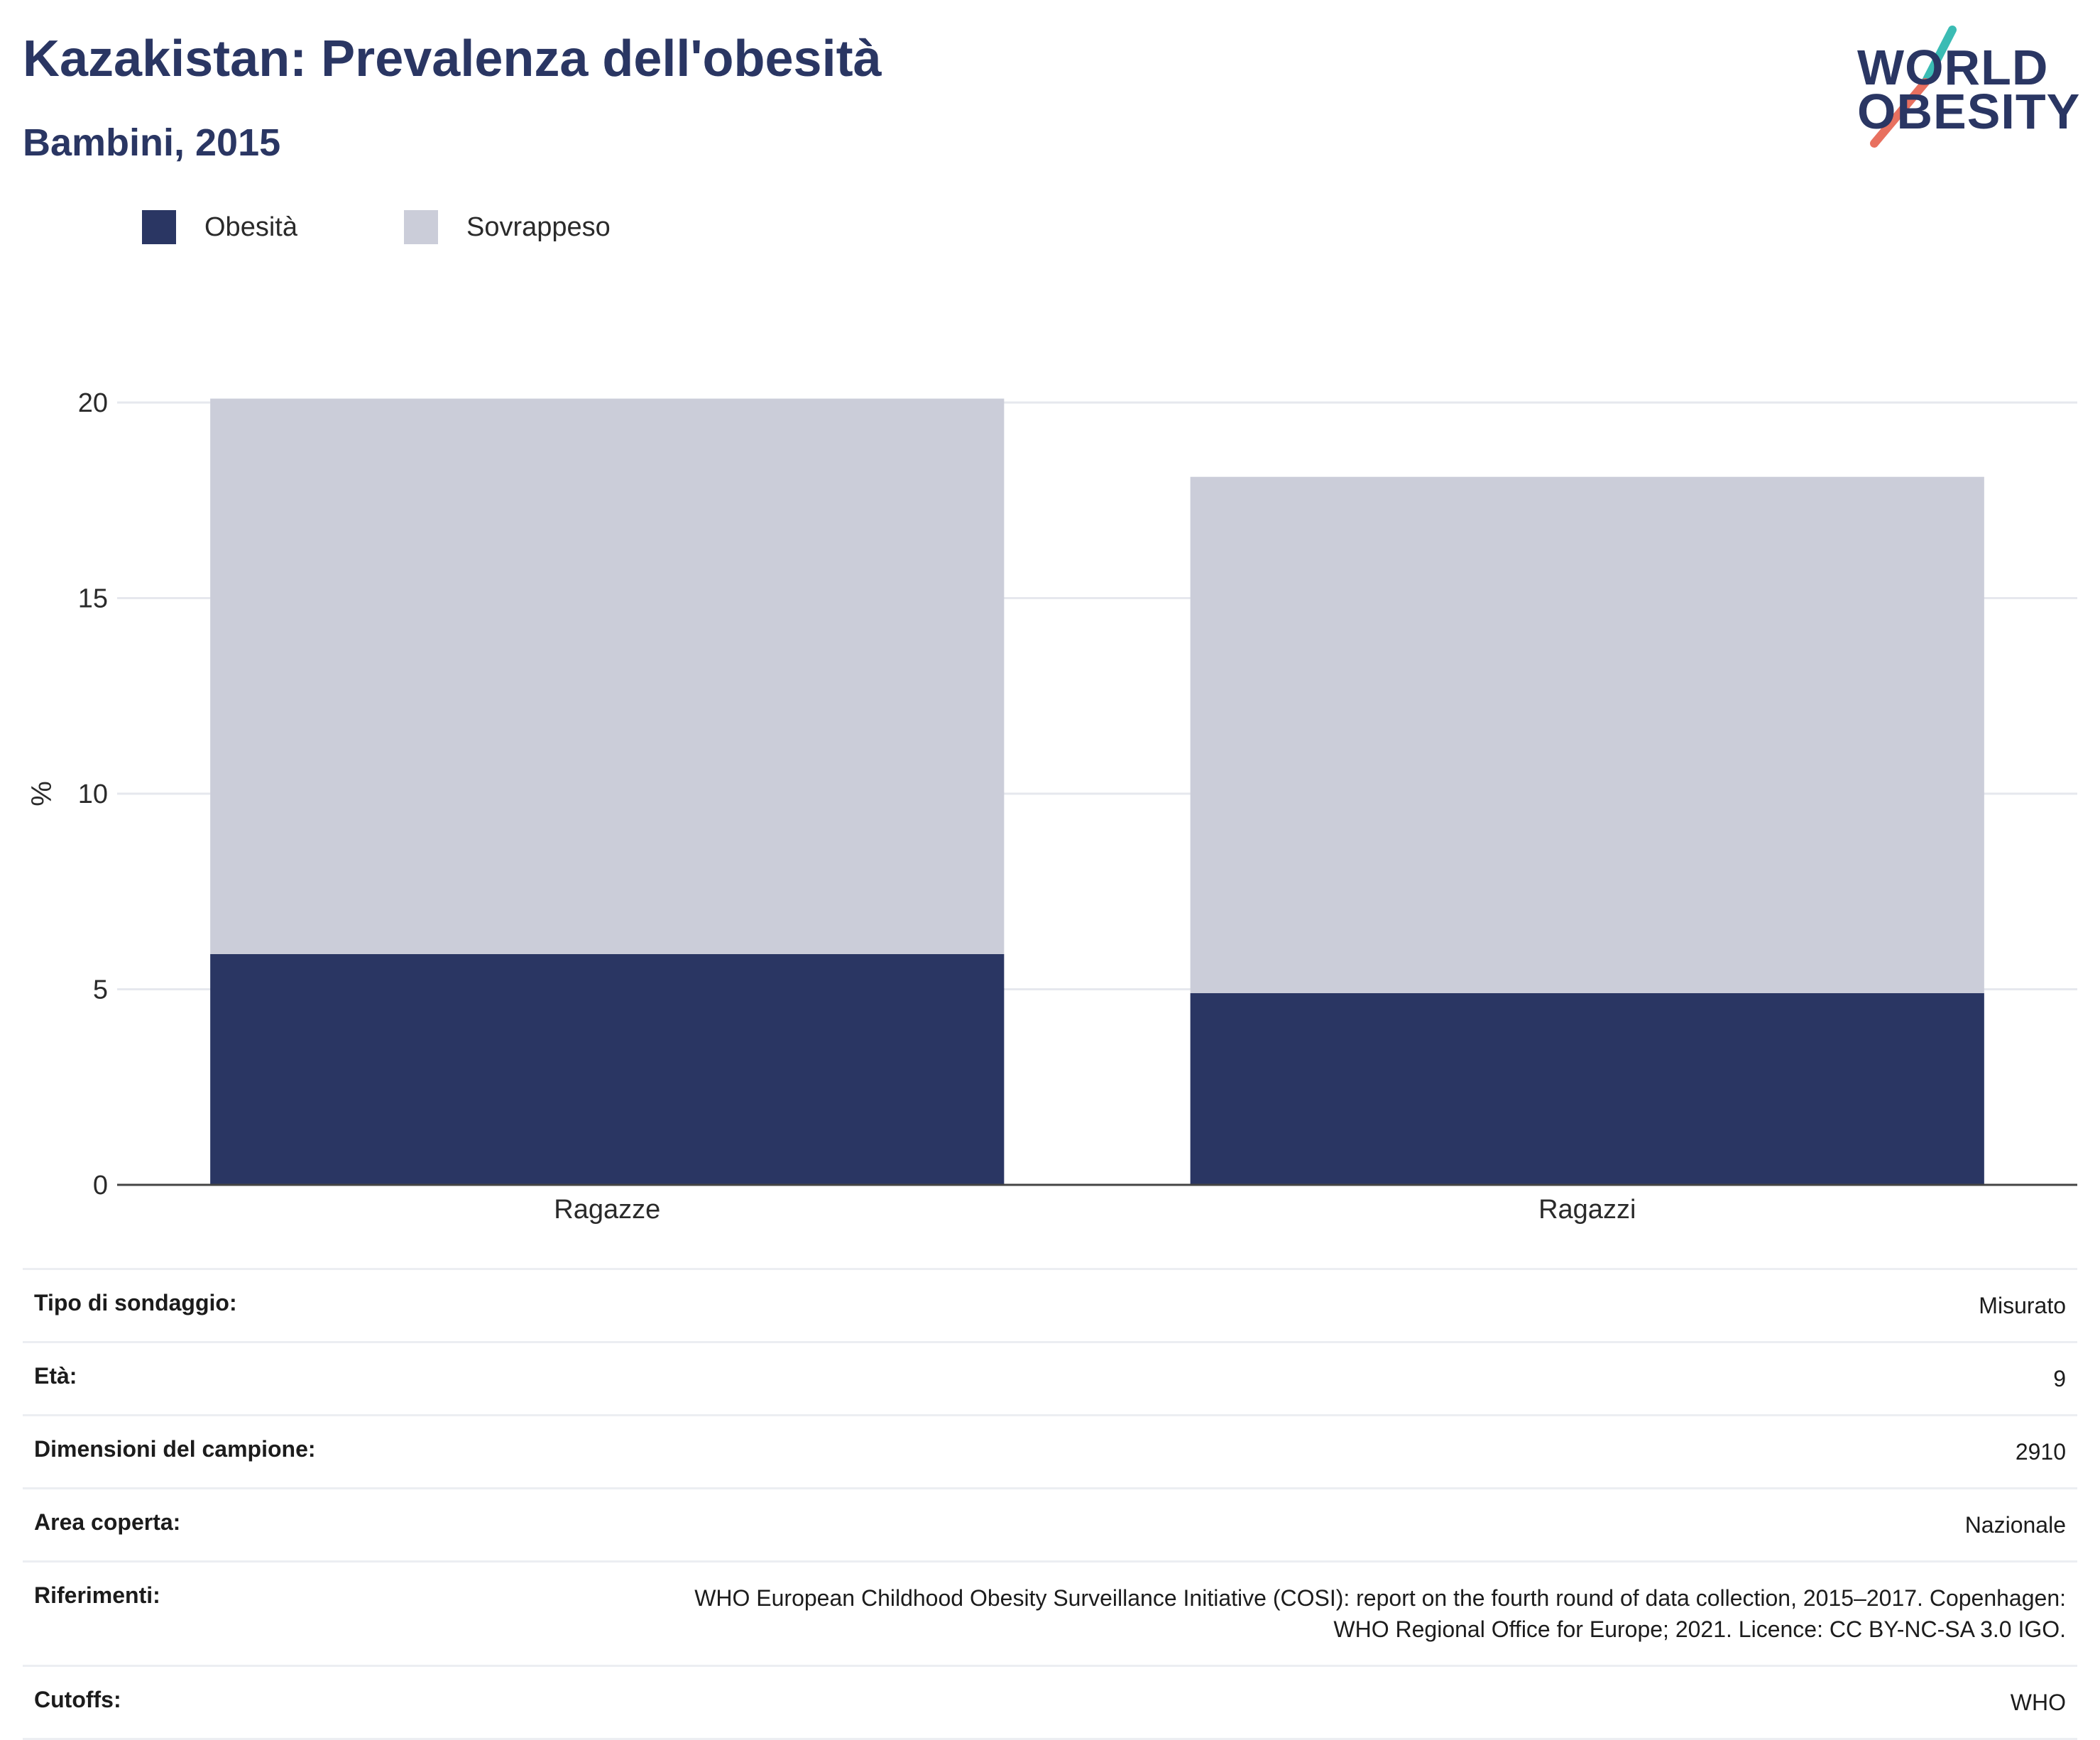 The height and width of the screenshot is (1740, 2100). I want to click on logo-line-2: OBESITY, so click(1969, 111).